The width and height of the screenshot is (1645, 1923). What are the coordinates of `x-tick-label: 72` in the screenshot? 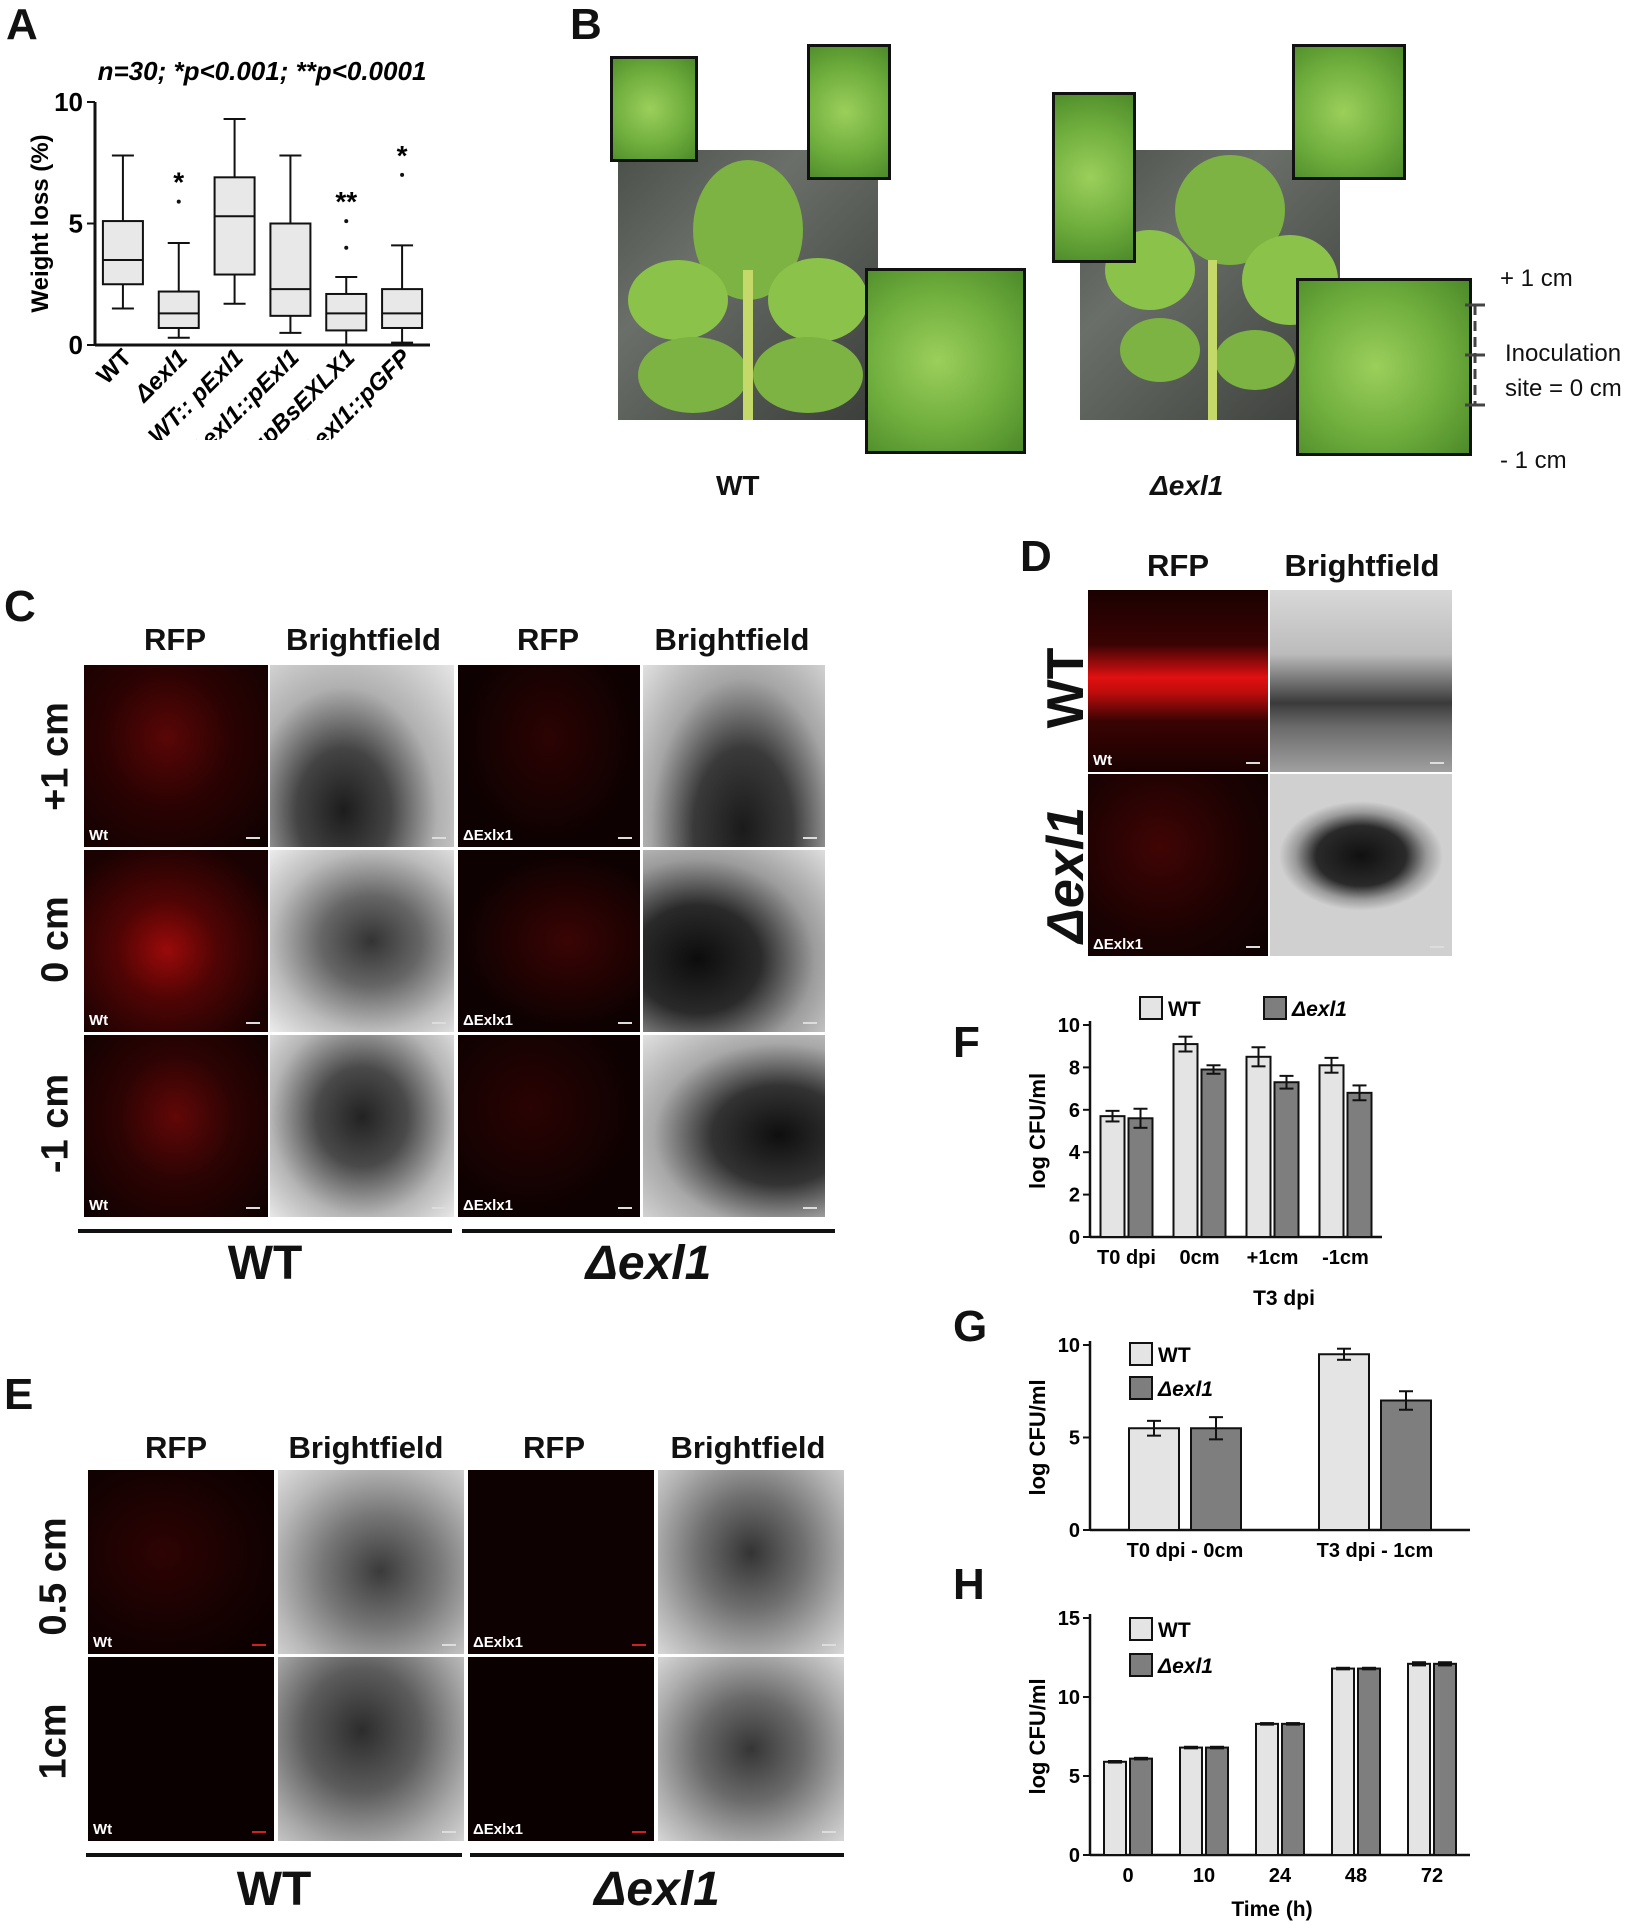 It's located at (1432, 1876).